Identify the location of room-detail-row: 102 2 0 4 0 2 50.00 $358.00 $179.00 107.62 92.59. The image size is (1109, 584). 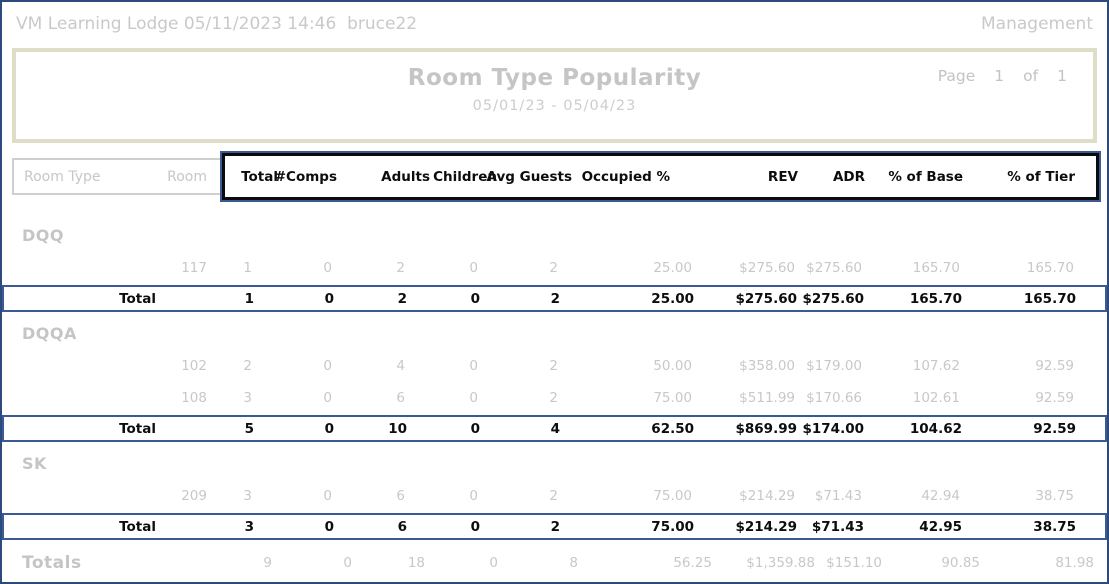
(554, 366).